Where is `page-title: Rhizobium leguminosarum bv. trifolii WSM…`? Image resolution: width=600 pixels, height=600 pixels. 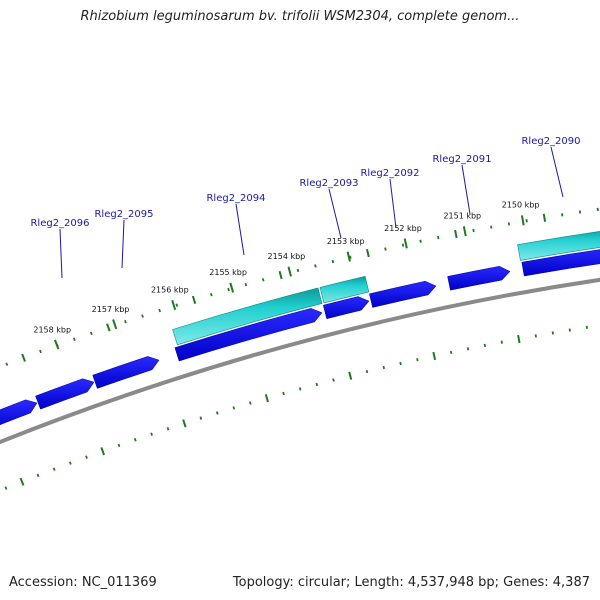 page-title: Rhizobium leguminosarum bv. trifolii WSM… is located at coordinates (300, 16).